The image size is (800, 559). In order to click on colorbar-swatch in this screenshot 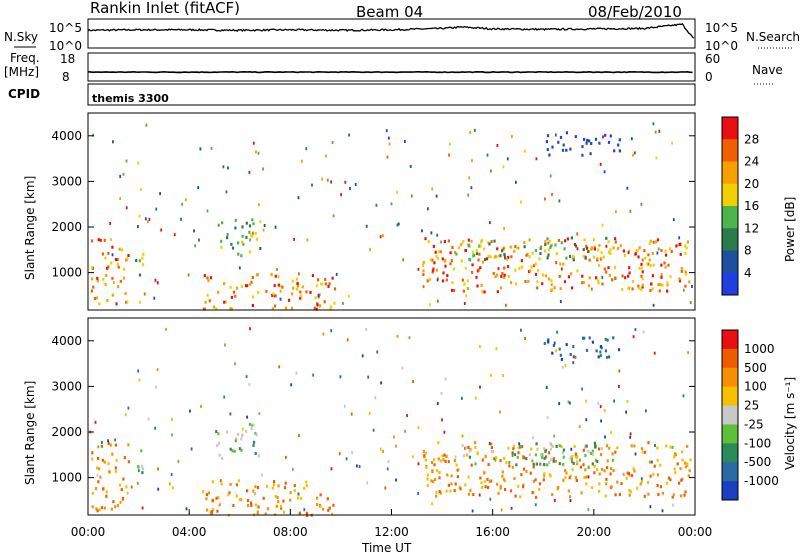, I will do `click(730, 415)`.